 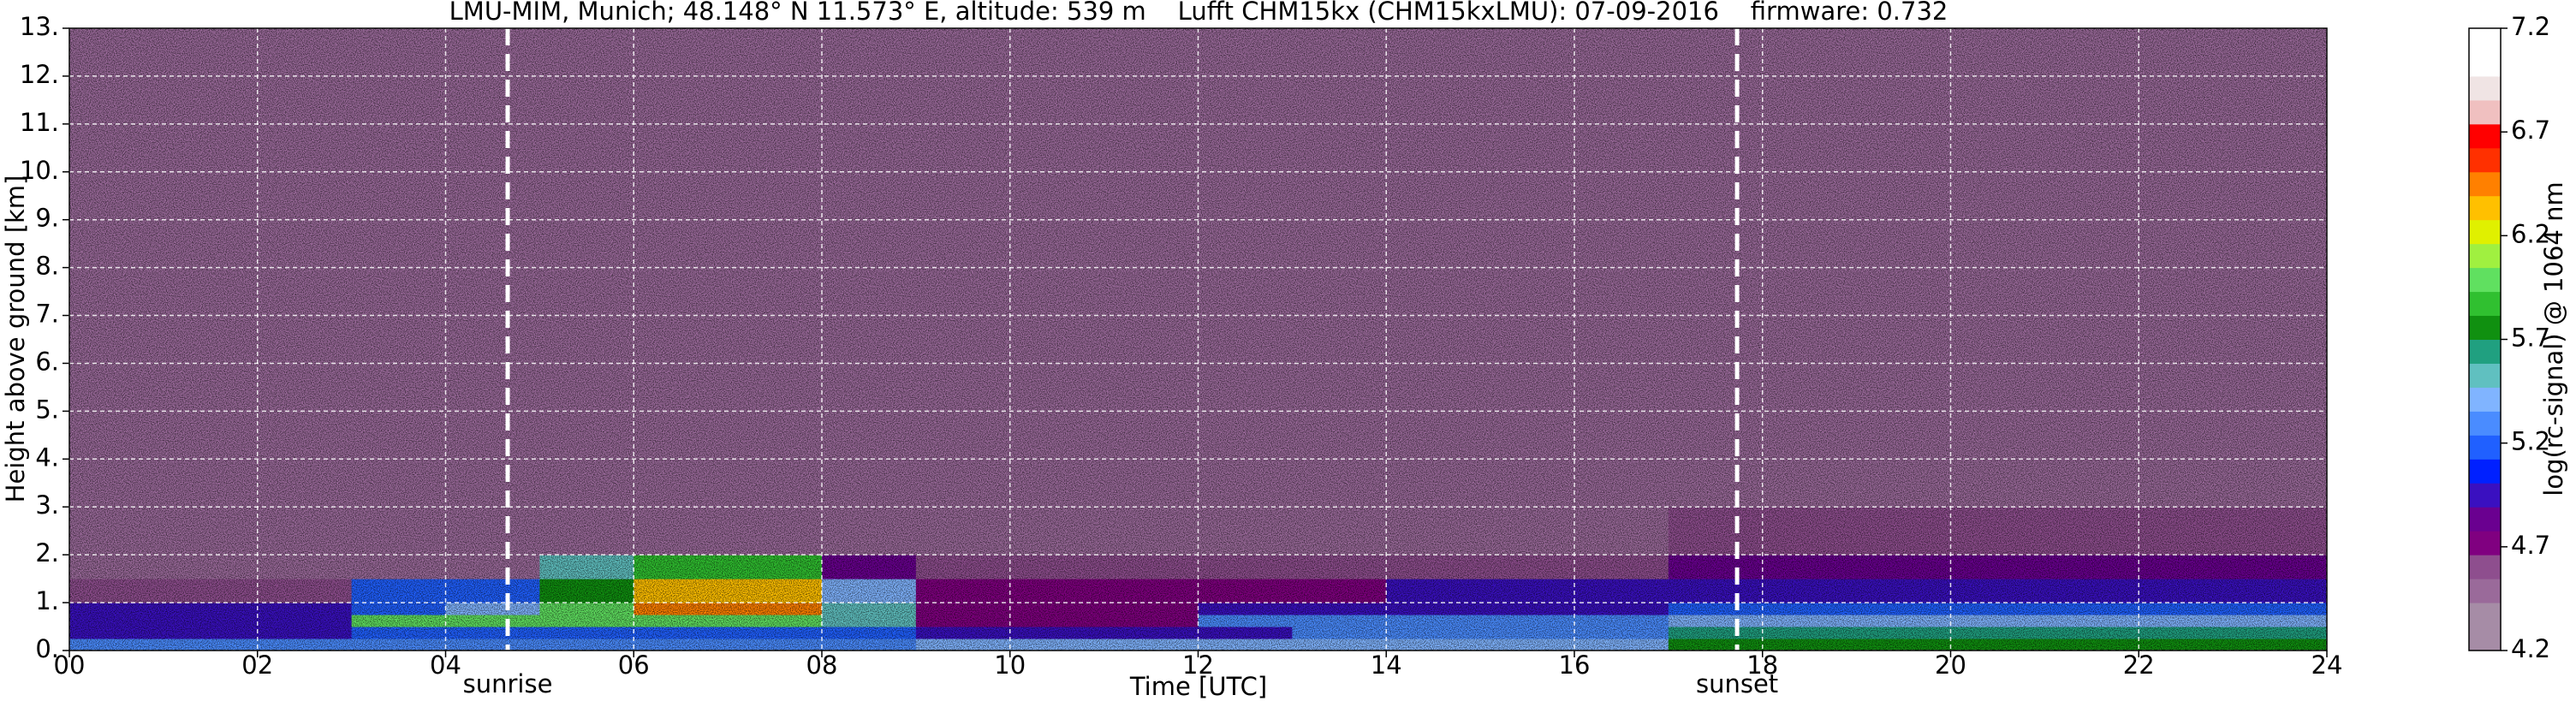 I want to click on x-tick-label: 10, so click(x=1010, y=665).